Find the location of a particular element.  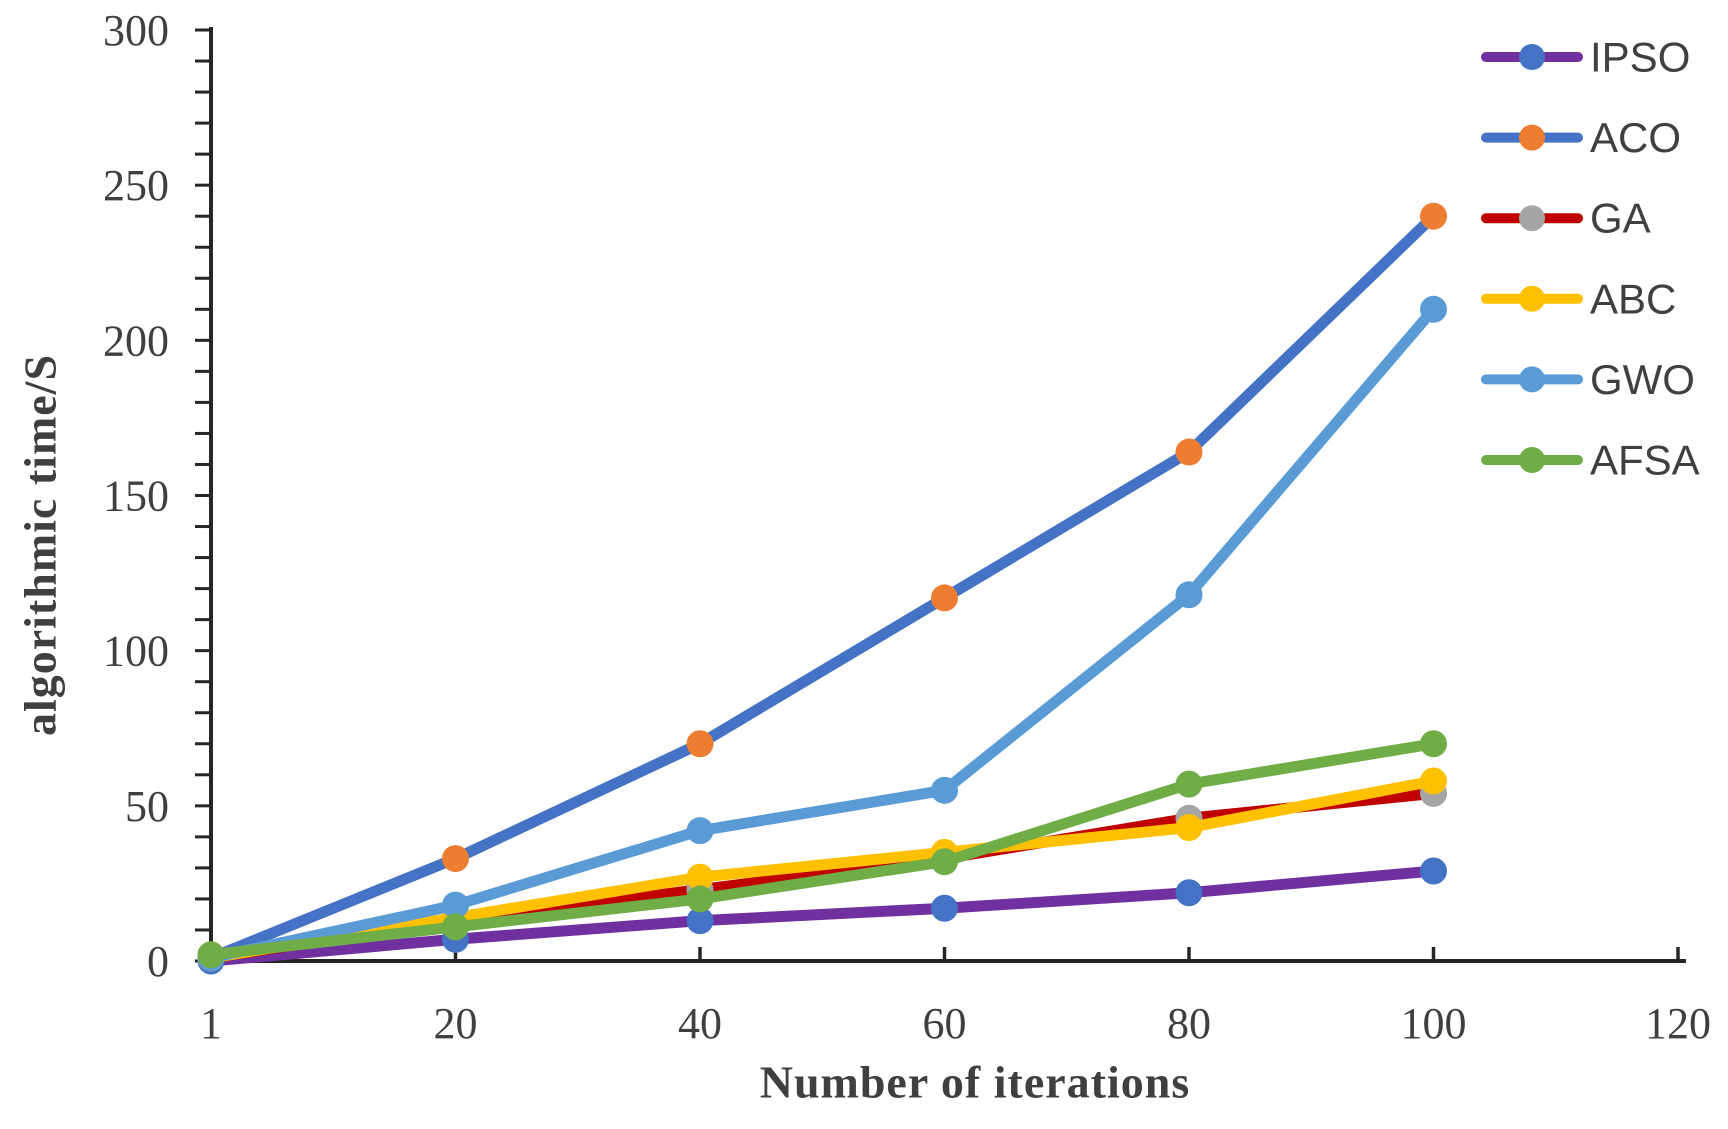

series-line-ABC is located at coordinates (822, 869).